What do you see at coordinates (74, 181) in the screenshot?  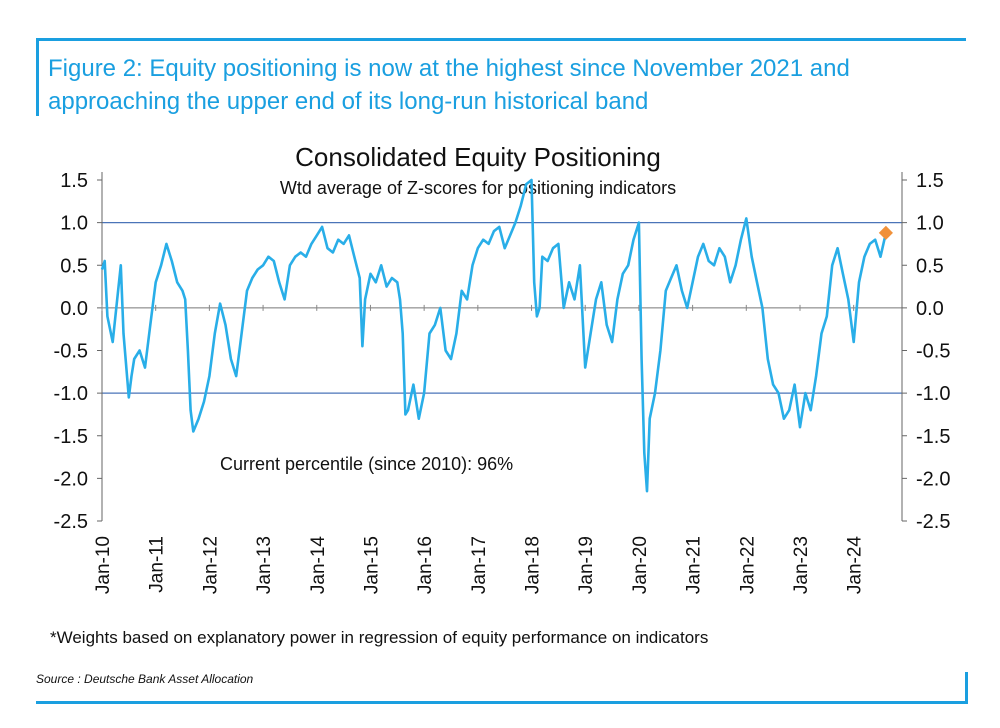 I see `left-y-tick-label: 1.5` at bounding box center [74, 181].